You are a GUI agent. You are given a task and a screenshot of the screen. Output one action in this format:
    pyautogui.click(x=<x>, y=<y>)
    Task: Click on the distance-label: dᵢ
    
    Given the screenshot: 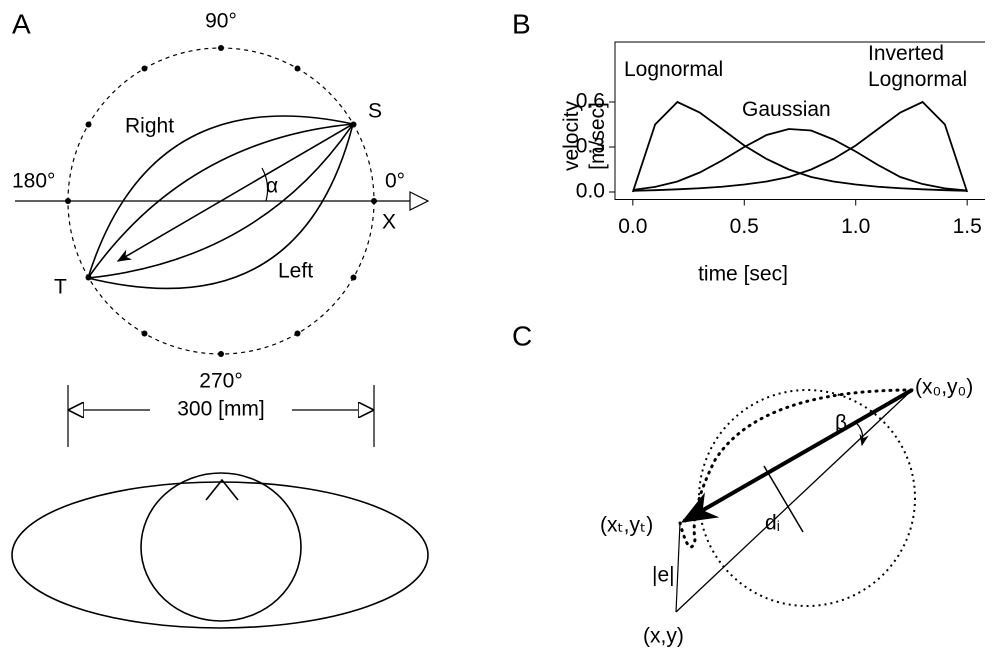 What is the action you would take?
    pyautogui.click(x=772, y=523)
    